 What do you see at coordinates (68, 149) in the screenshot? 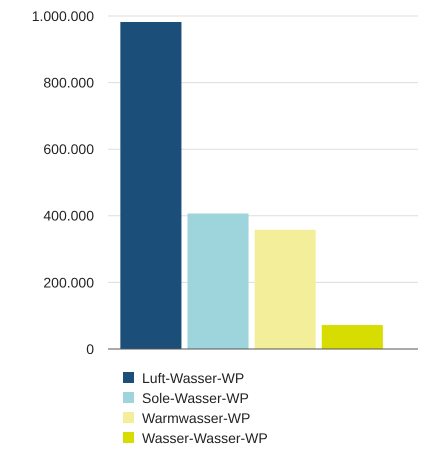
I see `y-tick-label: 600.000` at bounding box center [68, 149].